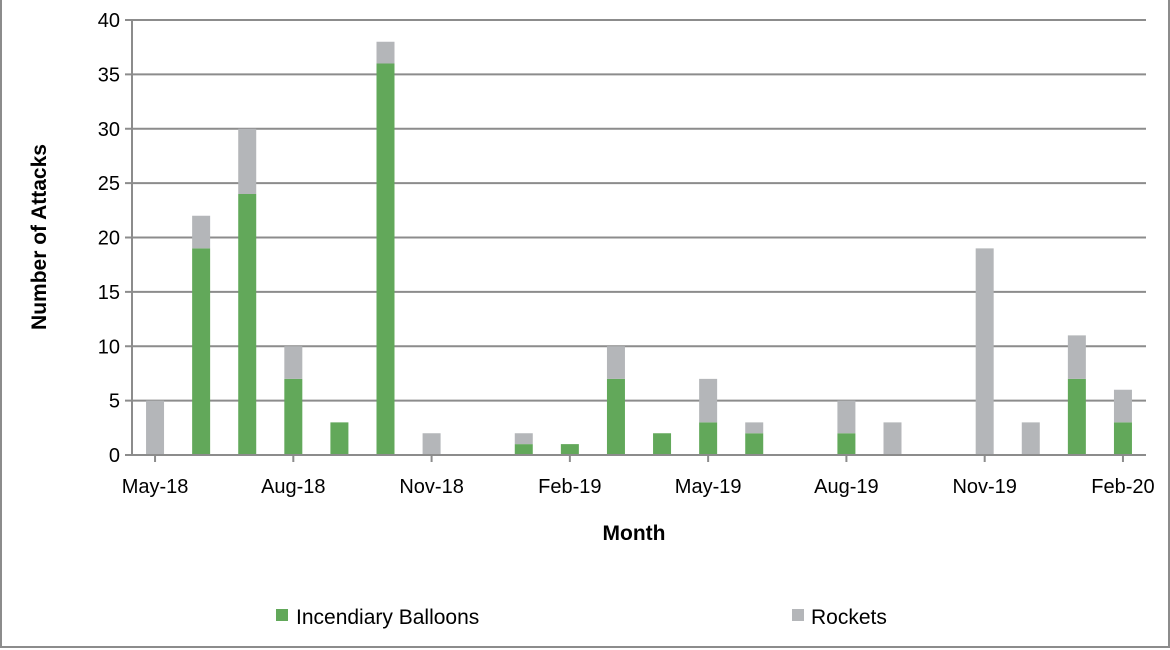 This screenshot has width=1170, height=650. What do you see at coordinates (39, 237) in the screenshot?
I see `y-axis-title: Number of Attacks` at bounding box center [39, 237].